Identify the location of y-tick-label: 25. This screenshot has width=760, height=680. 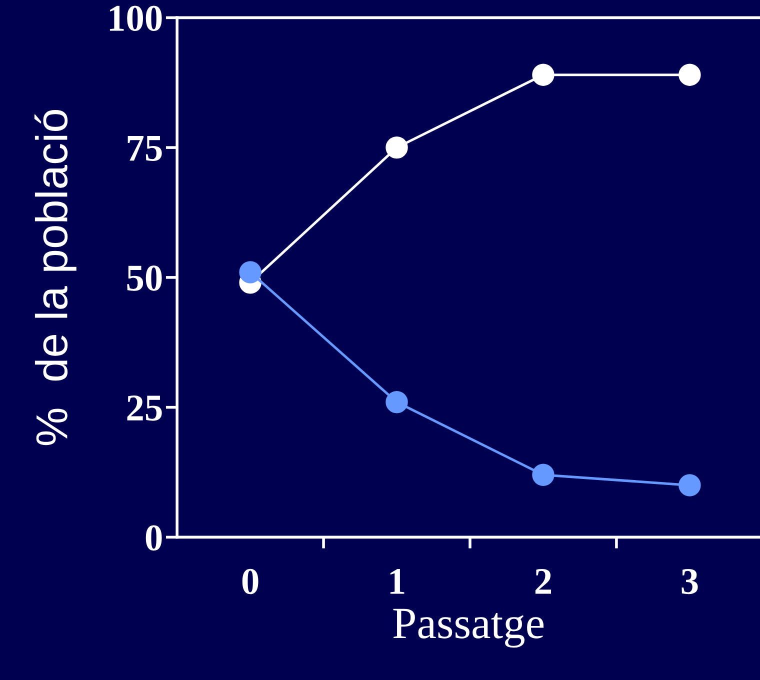
(144, 408).